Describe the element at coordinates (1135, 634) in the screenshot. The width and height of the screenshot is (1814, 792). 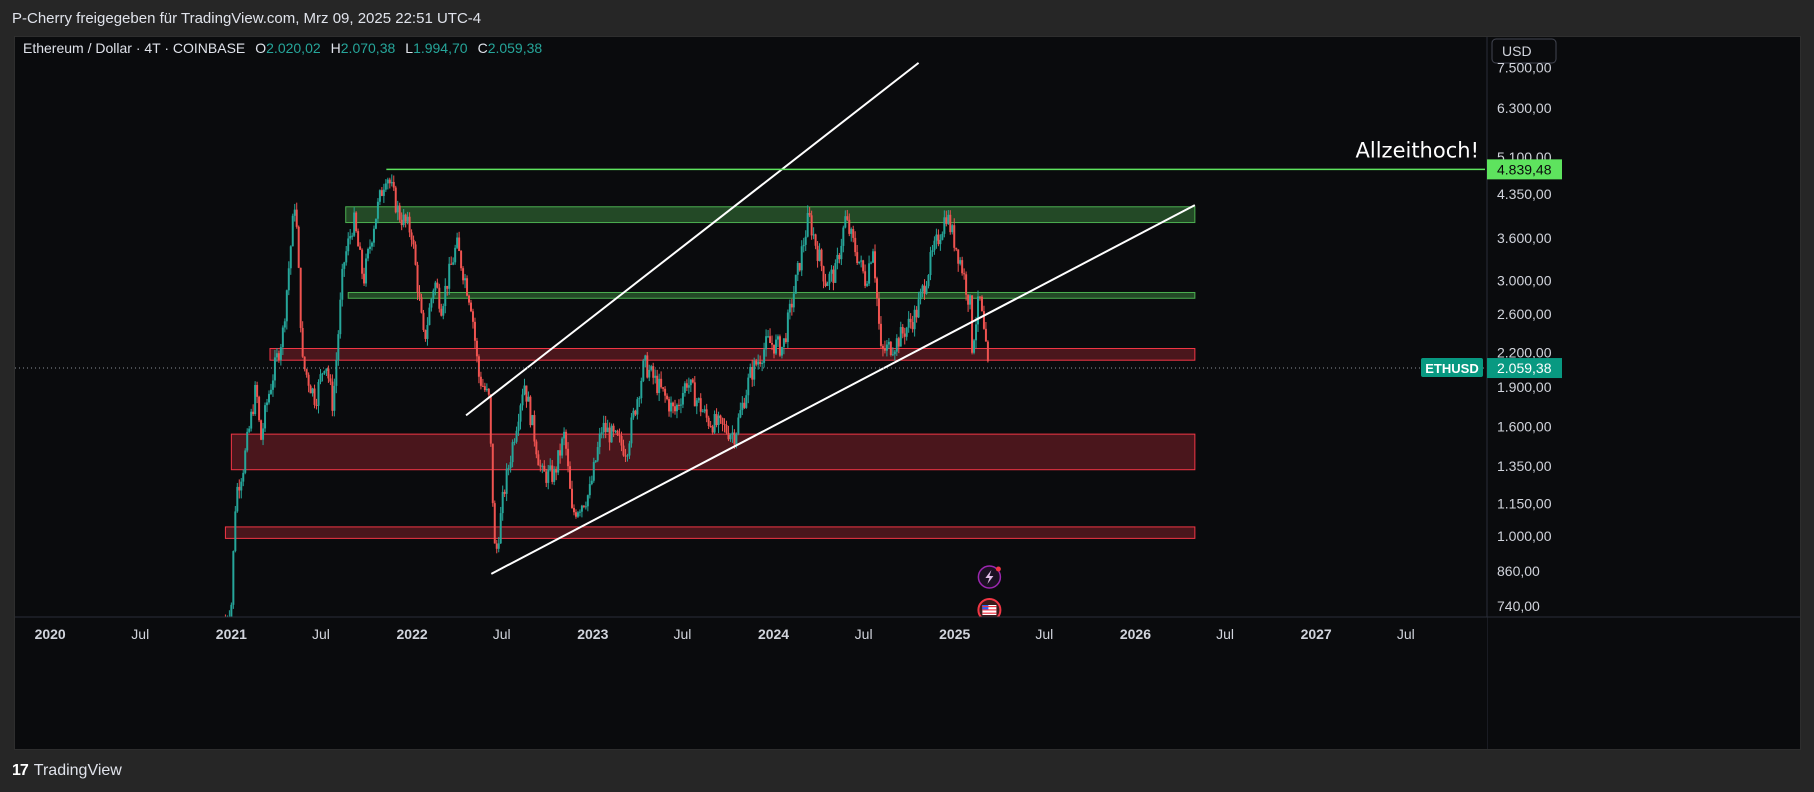
I see `x-tick-label: 2026` at that location.